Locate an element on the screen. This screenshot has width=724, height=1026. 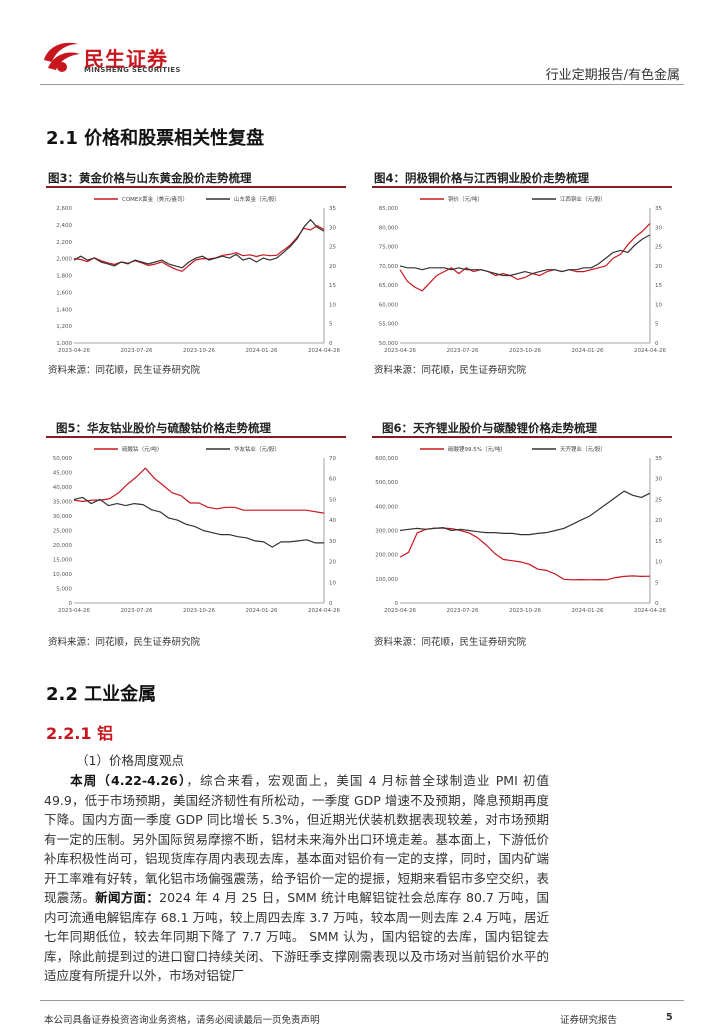
figure-5-bar is located at coordinates (196, 437).